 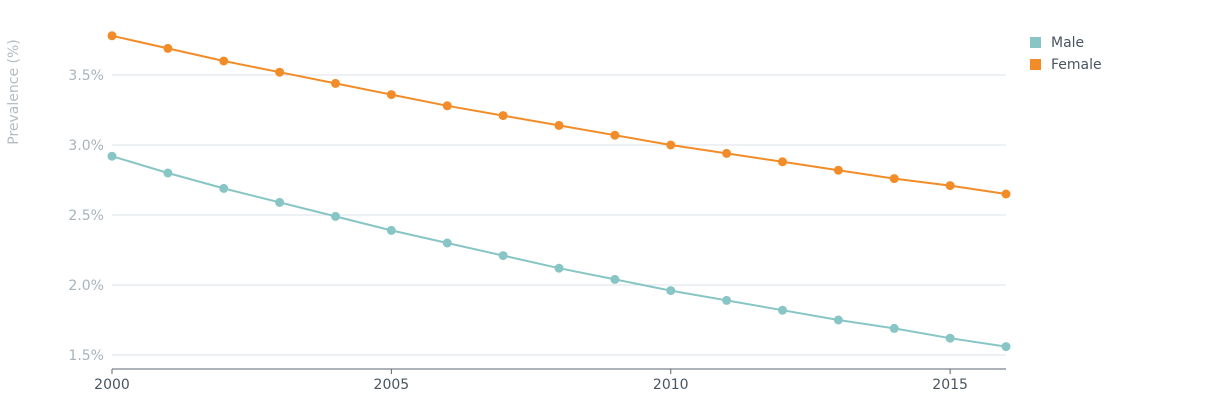 I want to click on y-tick-label: 2.5%, so click(x=86, y=216).